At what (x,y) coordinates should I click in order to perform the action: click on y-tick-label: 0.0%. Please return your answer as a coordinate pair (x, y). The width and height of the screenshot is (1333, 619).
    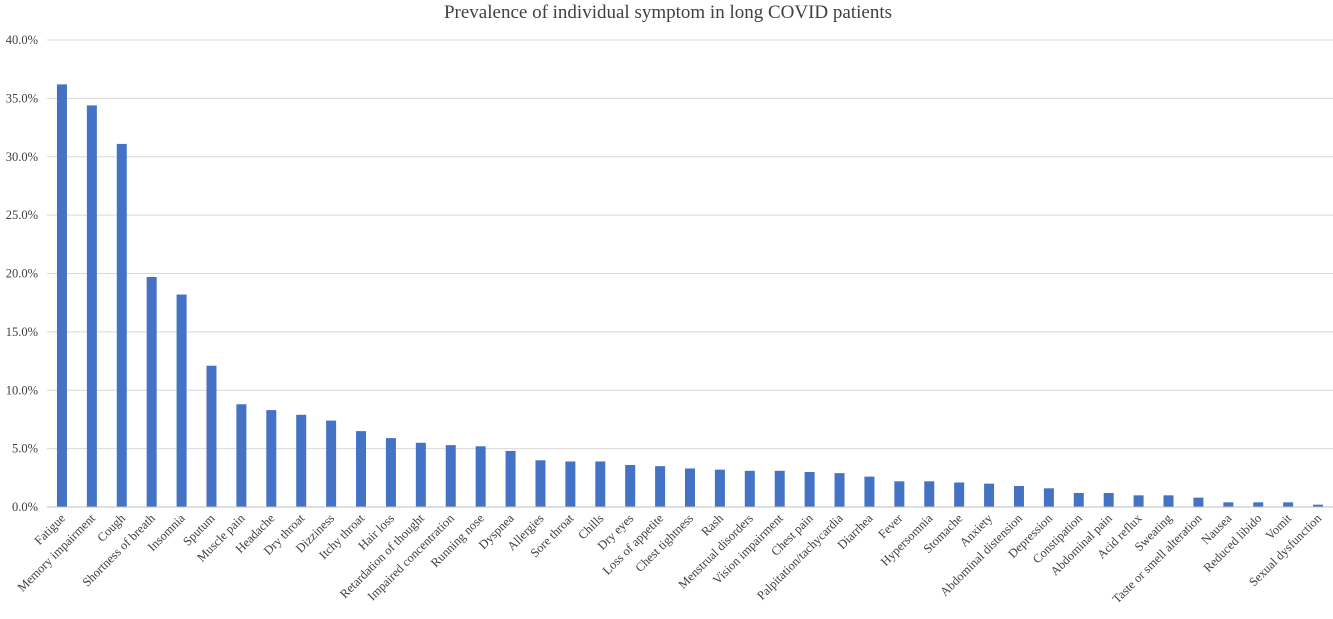
    Looking at the image, I should click on (25, 507).